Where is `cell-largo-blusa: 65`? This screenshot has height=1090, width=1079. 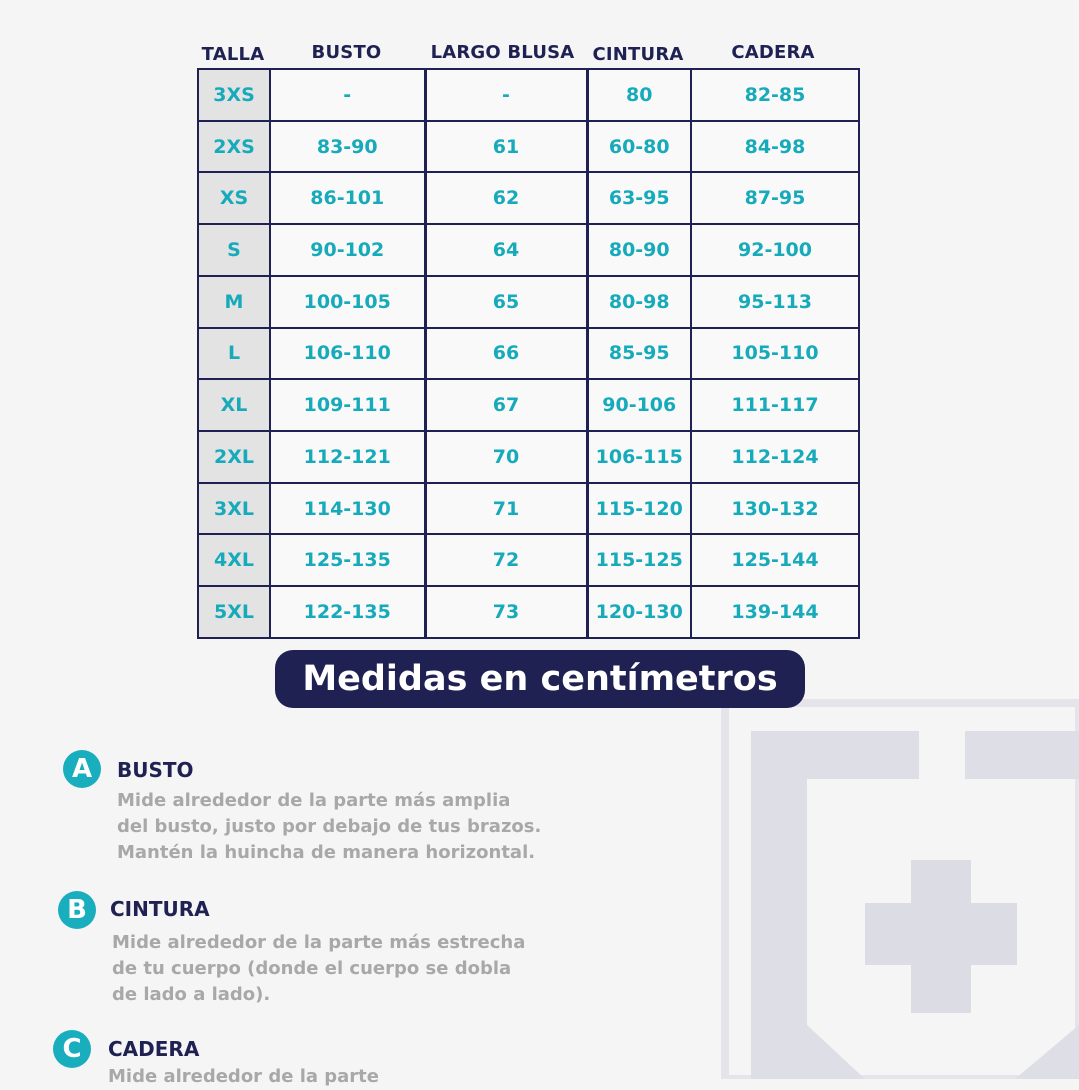
cell-largo-blusa: 65 is located at coordinates (506, 301).